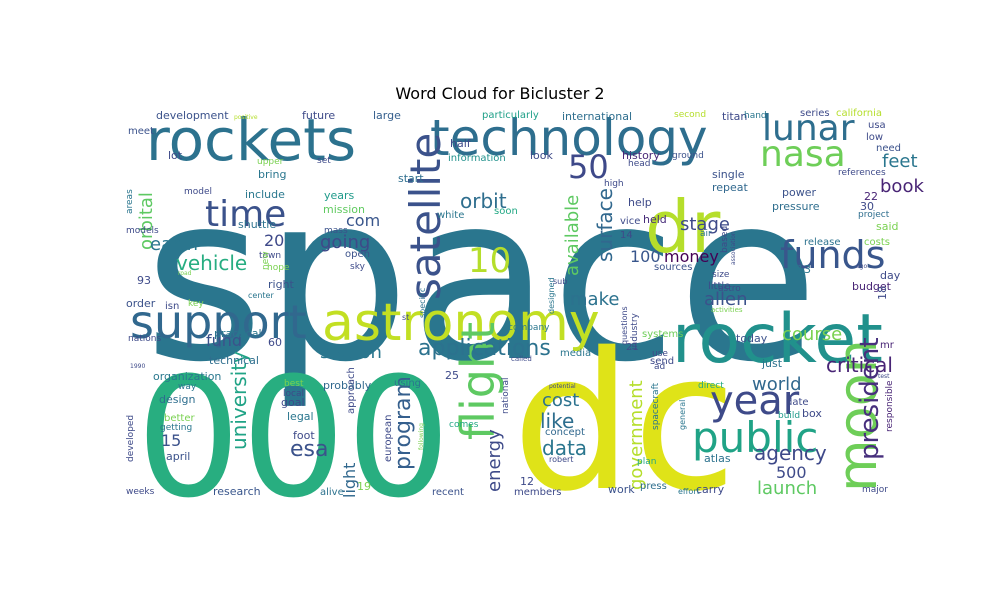 This screenshot has width=1000, height=600. Describe the element at coordinates (261, 295) in the screenshot. I see `word-center: center` at that location.